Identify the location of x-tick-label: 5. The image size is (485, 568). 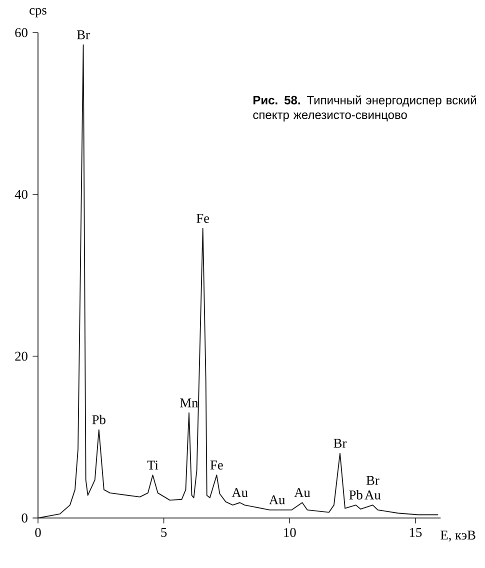
(164, 532).